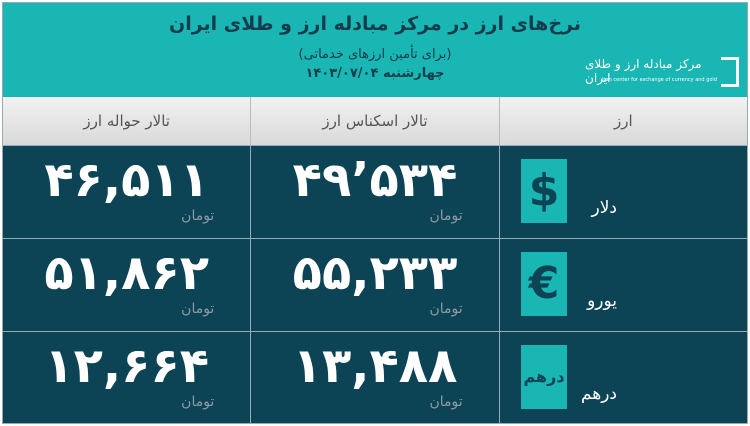  What do you see at coordinates (544, 377) in the screenshot?
I see `dirham-icon: درهم` at bounding box center [544, 377].